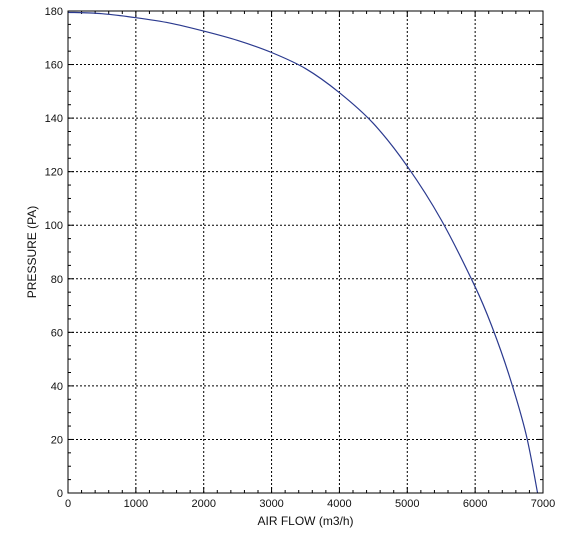 This screenshot has width=587, height=537. Describe the element at coordinates (339, 504) in the screenshot. I see `x-tick-label: 4000` at that location.